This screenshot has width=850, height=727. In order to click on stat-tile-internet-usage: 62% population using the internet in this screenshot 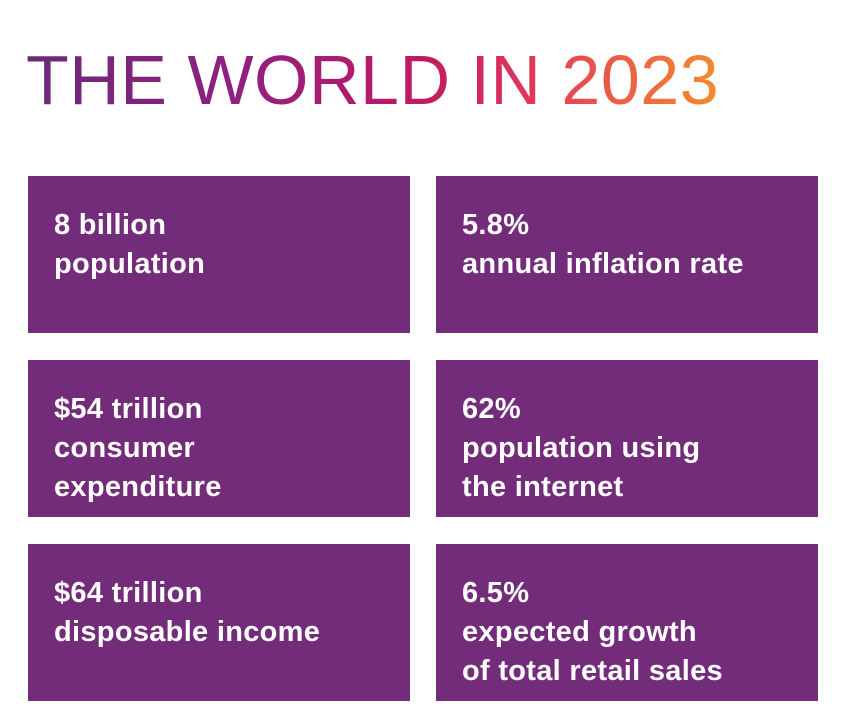, I will do `click(627, 438)`.